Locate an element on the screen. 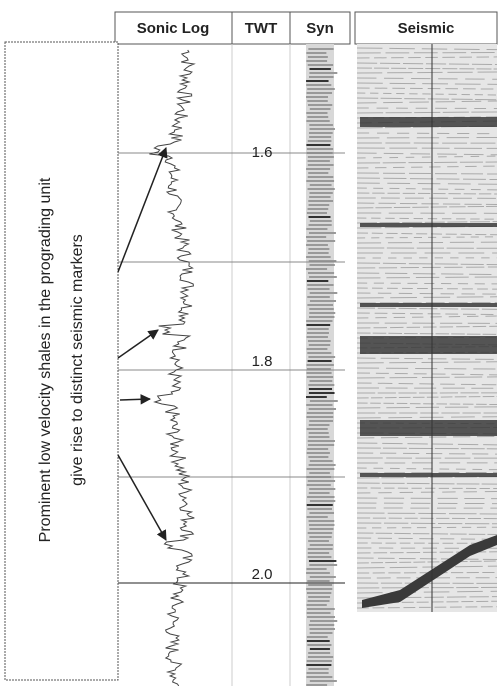  annotation-line: give rise to distinct seismic markers is located at coordinates (77, 360).